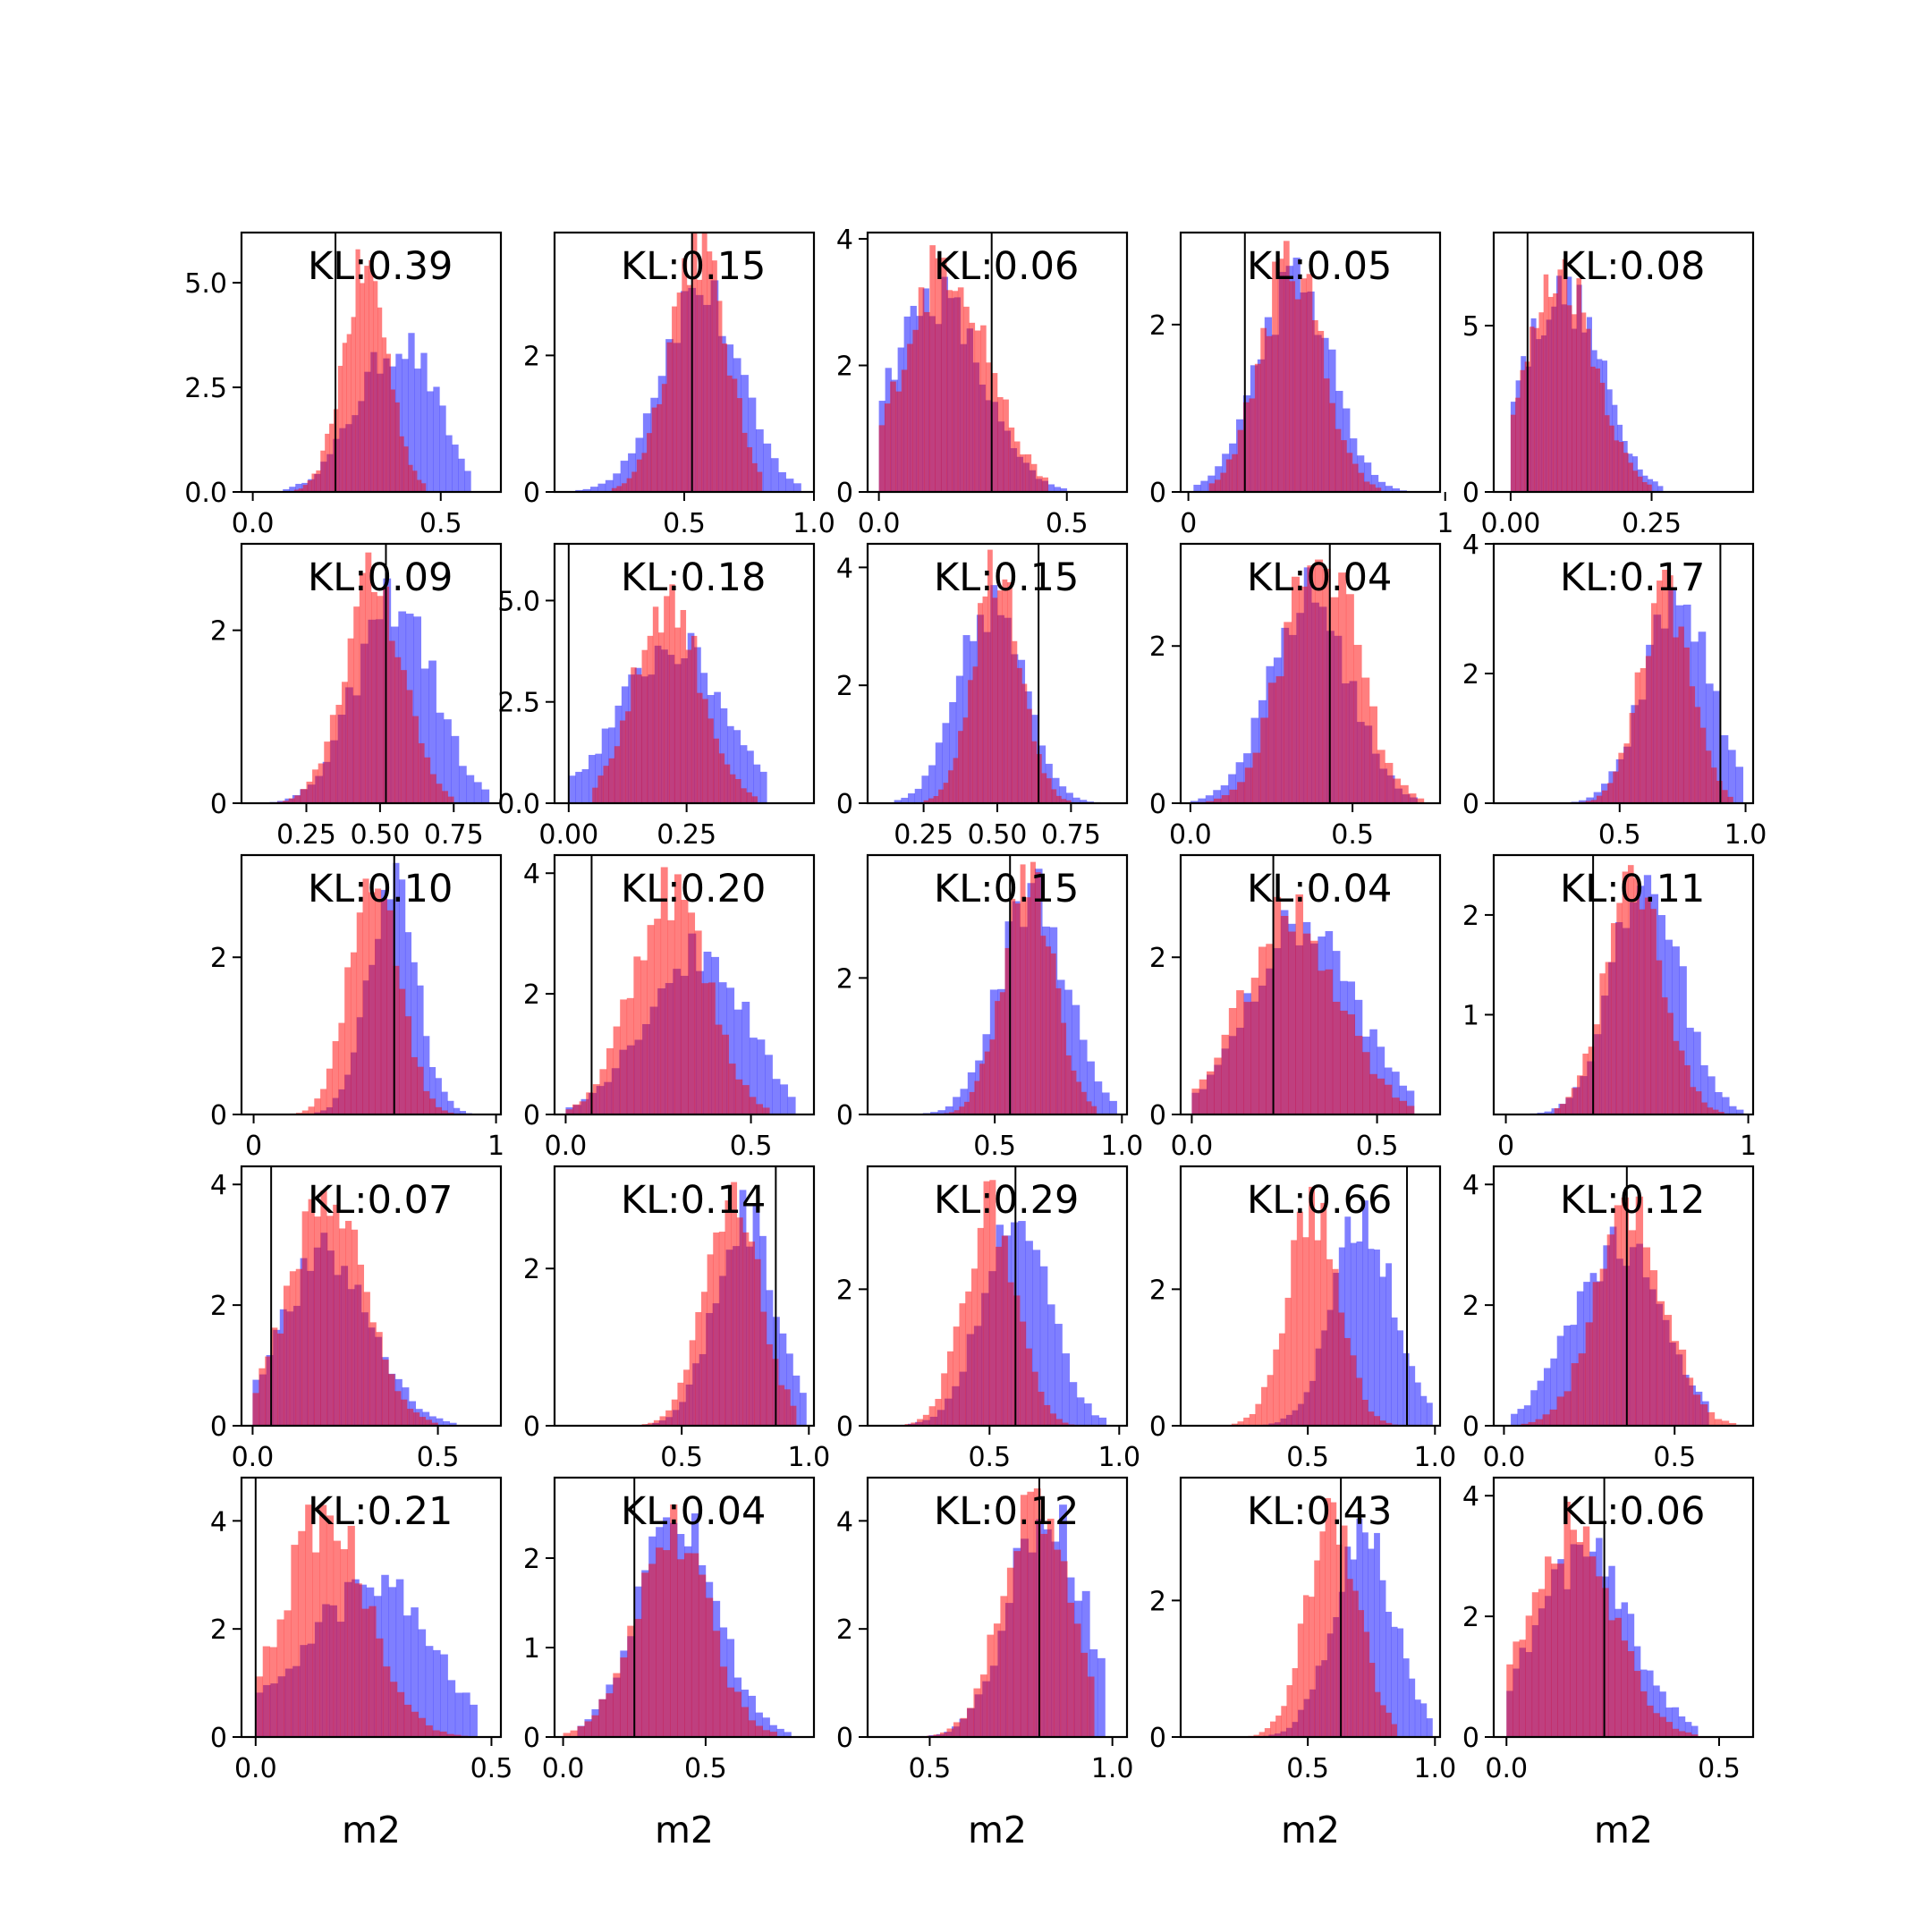  What do you see at coordinates (844, 1522) in the screenshot?
I see `y-tick-label: 4` at bounding box center [844, 1522].